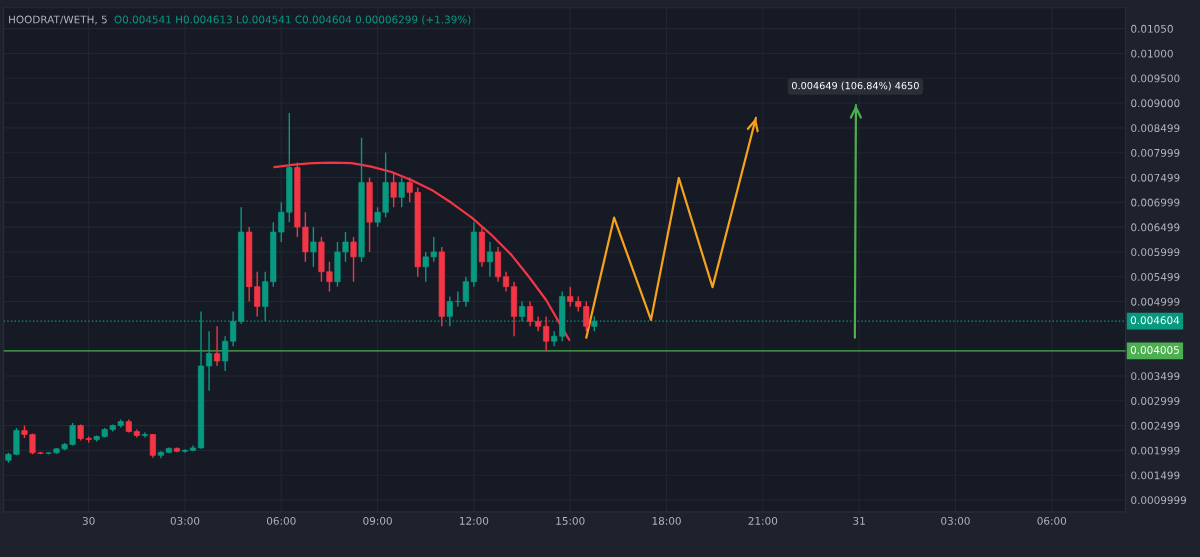  What do you see at coordinates (1155, 227) in the screenshot?
I see `y-tick-label: 0.006499` at bounding box center [1155, 227].